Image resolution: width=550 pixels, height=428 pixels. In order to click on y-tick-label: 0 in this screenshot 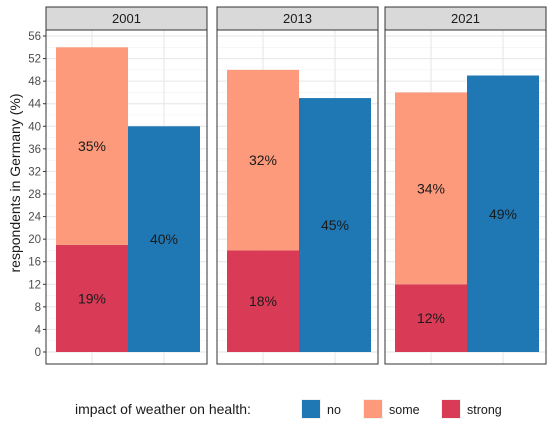, I will do `click(38, 353)`.